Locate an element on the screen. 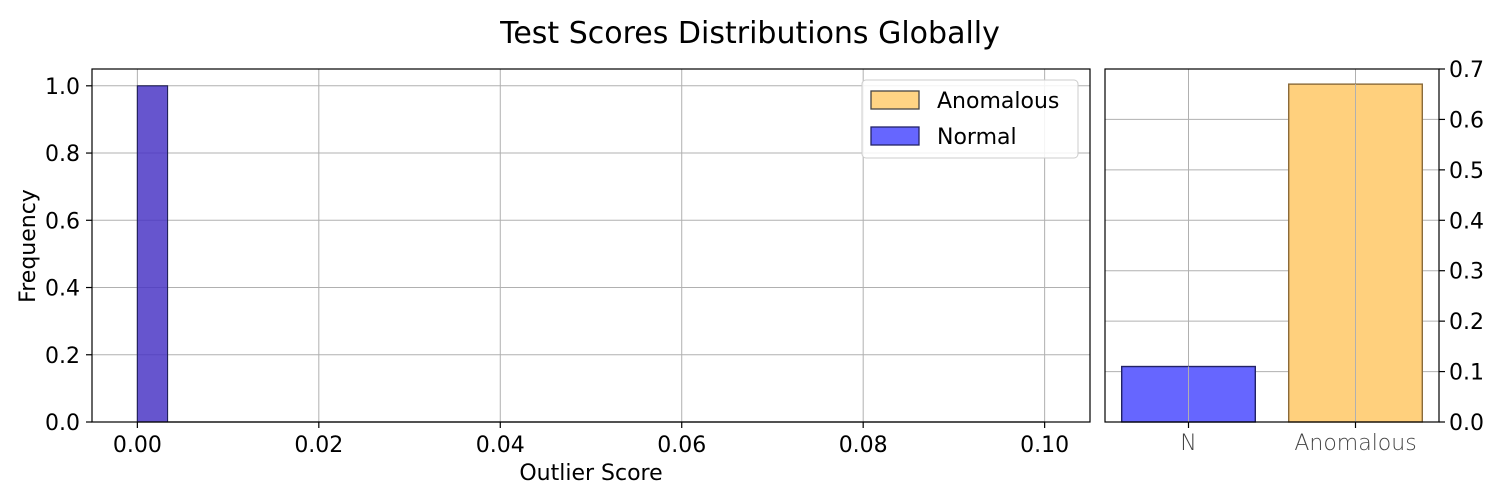  y-tick-label: 0.4 is located at coordinates (62, 289).